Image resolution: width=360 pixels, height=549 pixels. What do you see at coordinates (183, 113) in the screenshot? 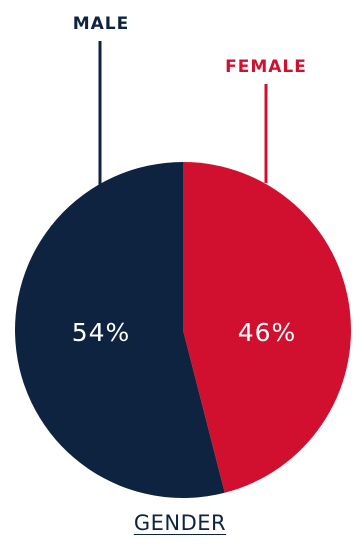
I see `leader-lines` at bounding box center [183, 113].